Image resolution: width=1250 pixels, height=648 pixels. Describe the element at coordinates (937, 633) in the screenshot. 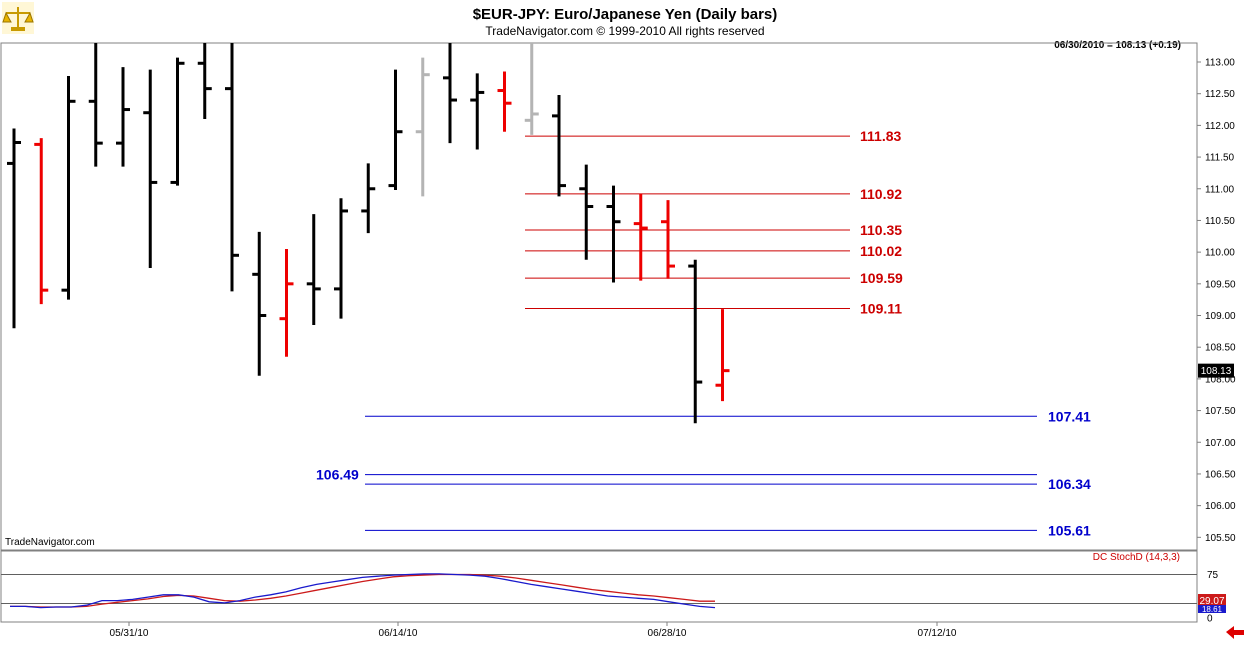

I see `date-tick-label-3: 07/12/10` at that location.